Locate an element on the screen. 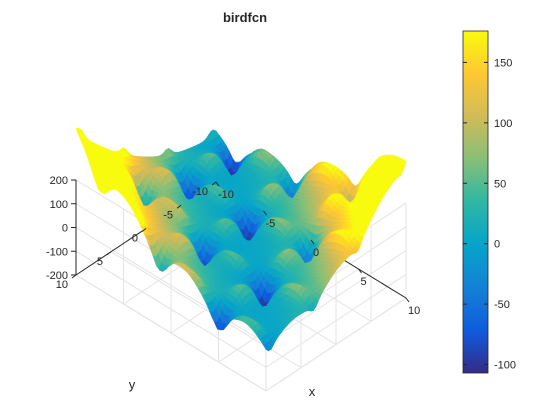 The width and height of the screenshot is (560, 420). z-tick-label: -100 is located at coordinates (57, 252).